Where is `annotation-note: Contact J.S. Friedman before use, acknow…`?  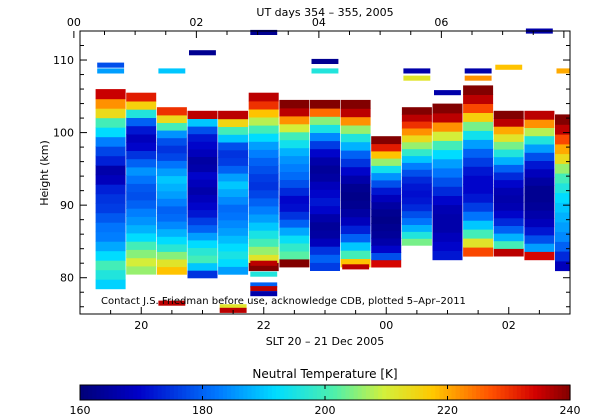
annotation-note: Contact J.S. Friedman before use, acknow… is located at coordinates (283, 301).